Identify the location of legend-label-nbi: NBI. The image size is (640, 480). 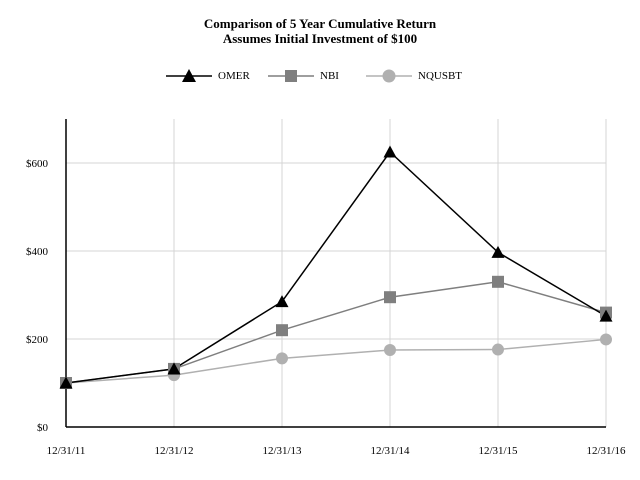
(329, 76).